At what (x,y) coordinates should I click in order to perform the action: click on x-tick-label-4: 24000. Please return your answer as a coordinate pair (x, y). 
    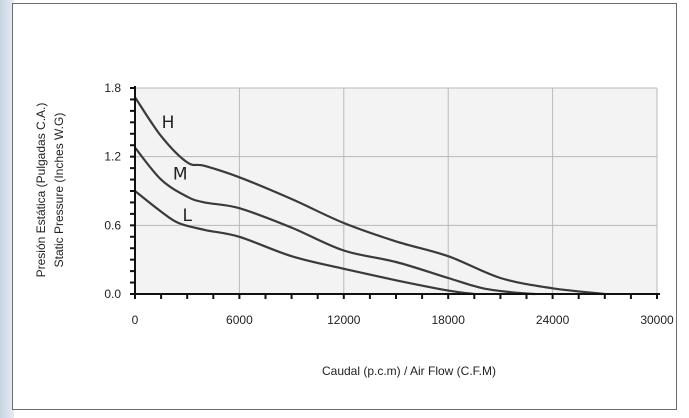
    Looking at the image, I should click on (553, 320).